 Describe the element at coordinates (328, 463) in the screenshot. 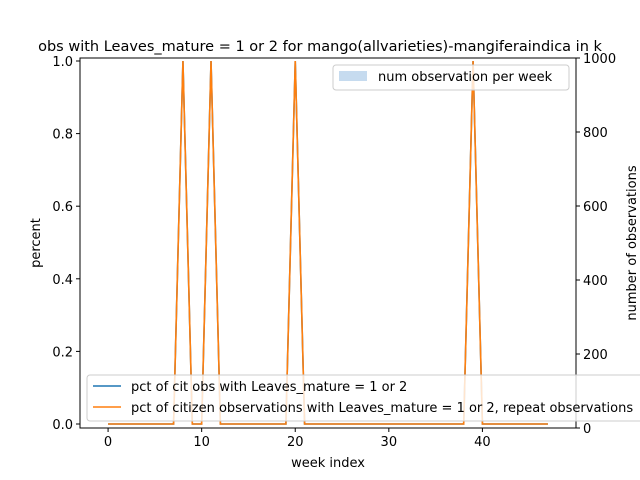

I see `x-axis-label: week index` at that location.